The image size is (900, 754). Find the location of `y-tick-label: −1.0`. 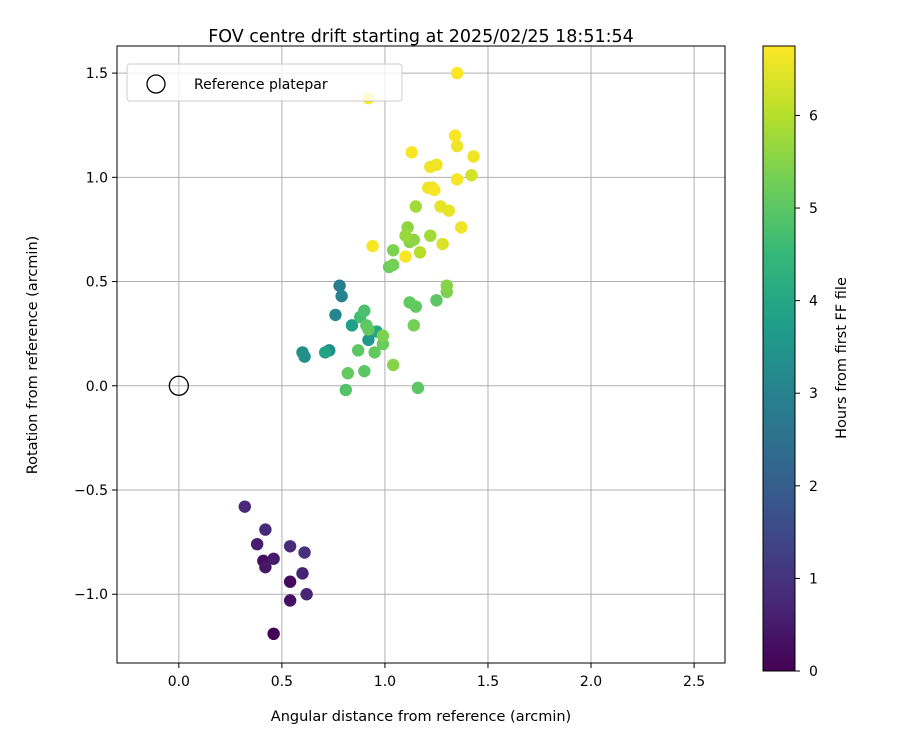

y-tick-label: −1.0 is located at coordinates (91, 595).